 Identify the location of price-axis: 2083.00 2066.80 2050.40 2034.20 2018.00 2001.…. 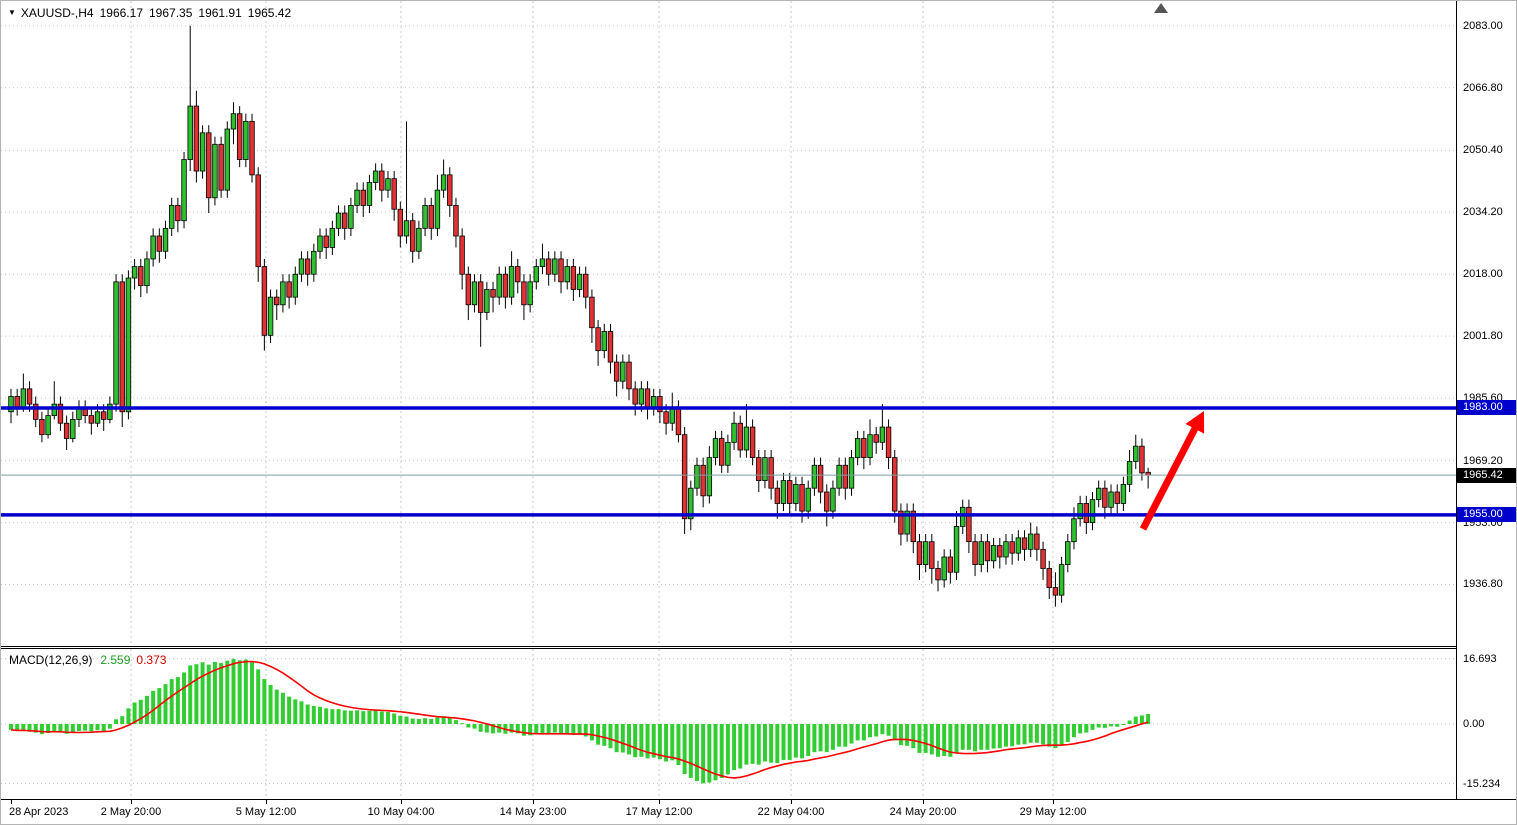
(1486, 400).